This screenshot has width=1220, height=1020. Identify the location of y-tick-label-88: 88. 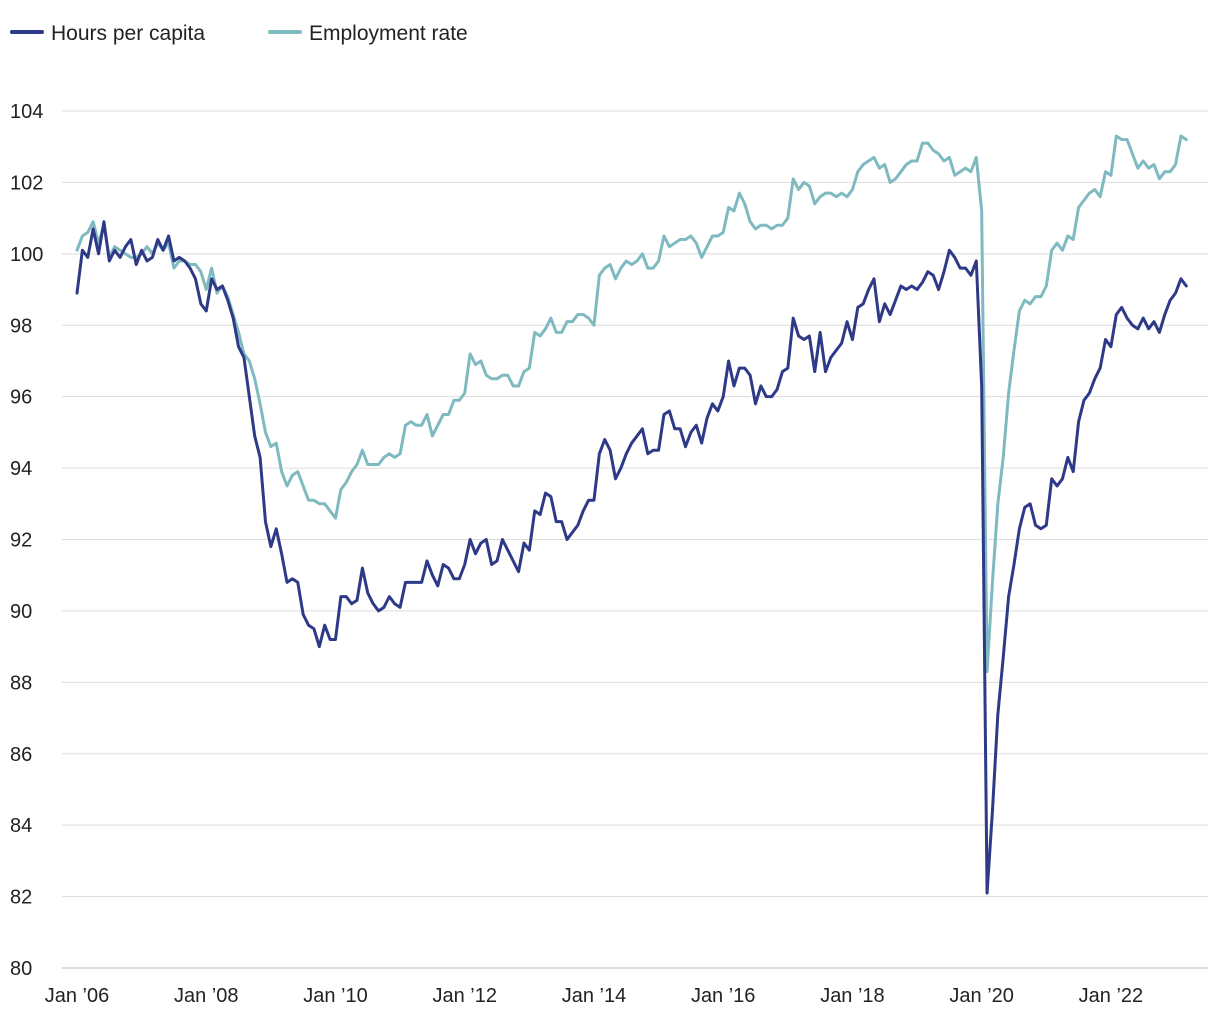
(21, 683).